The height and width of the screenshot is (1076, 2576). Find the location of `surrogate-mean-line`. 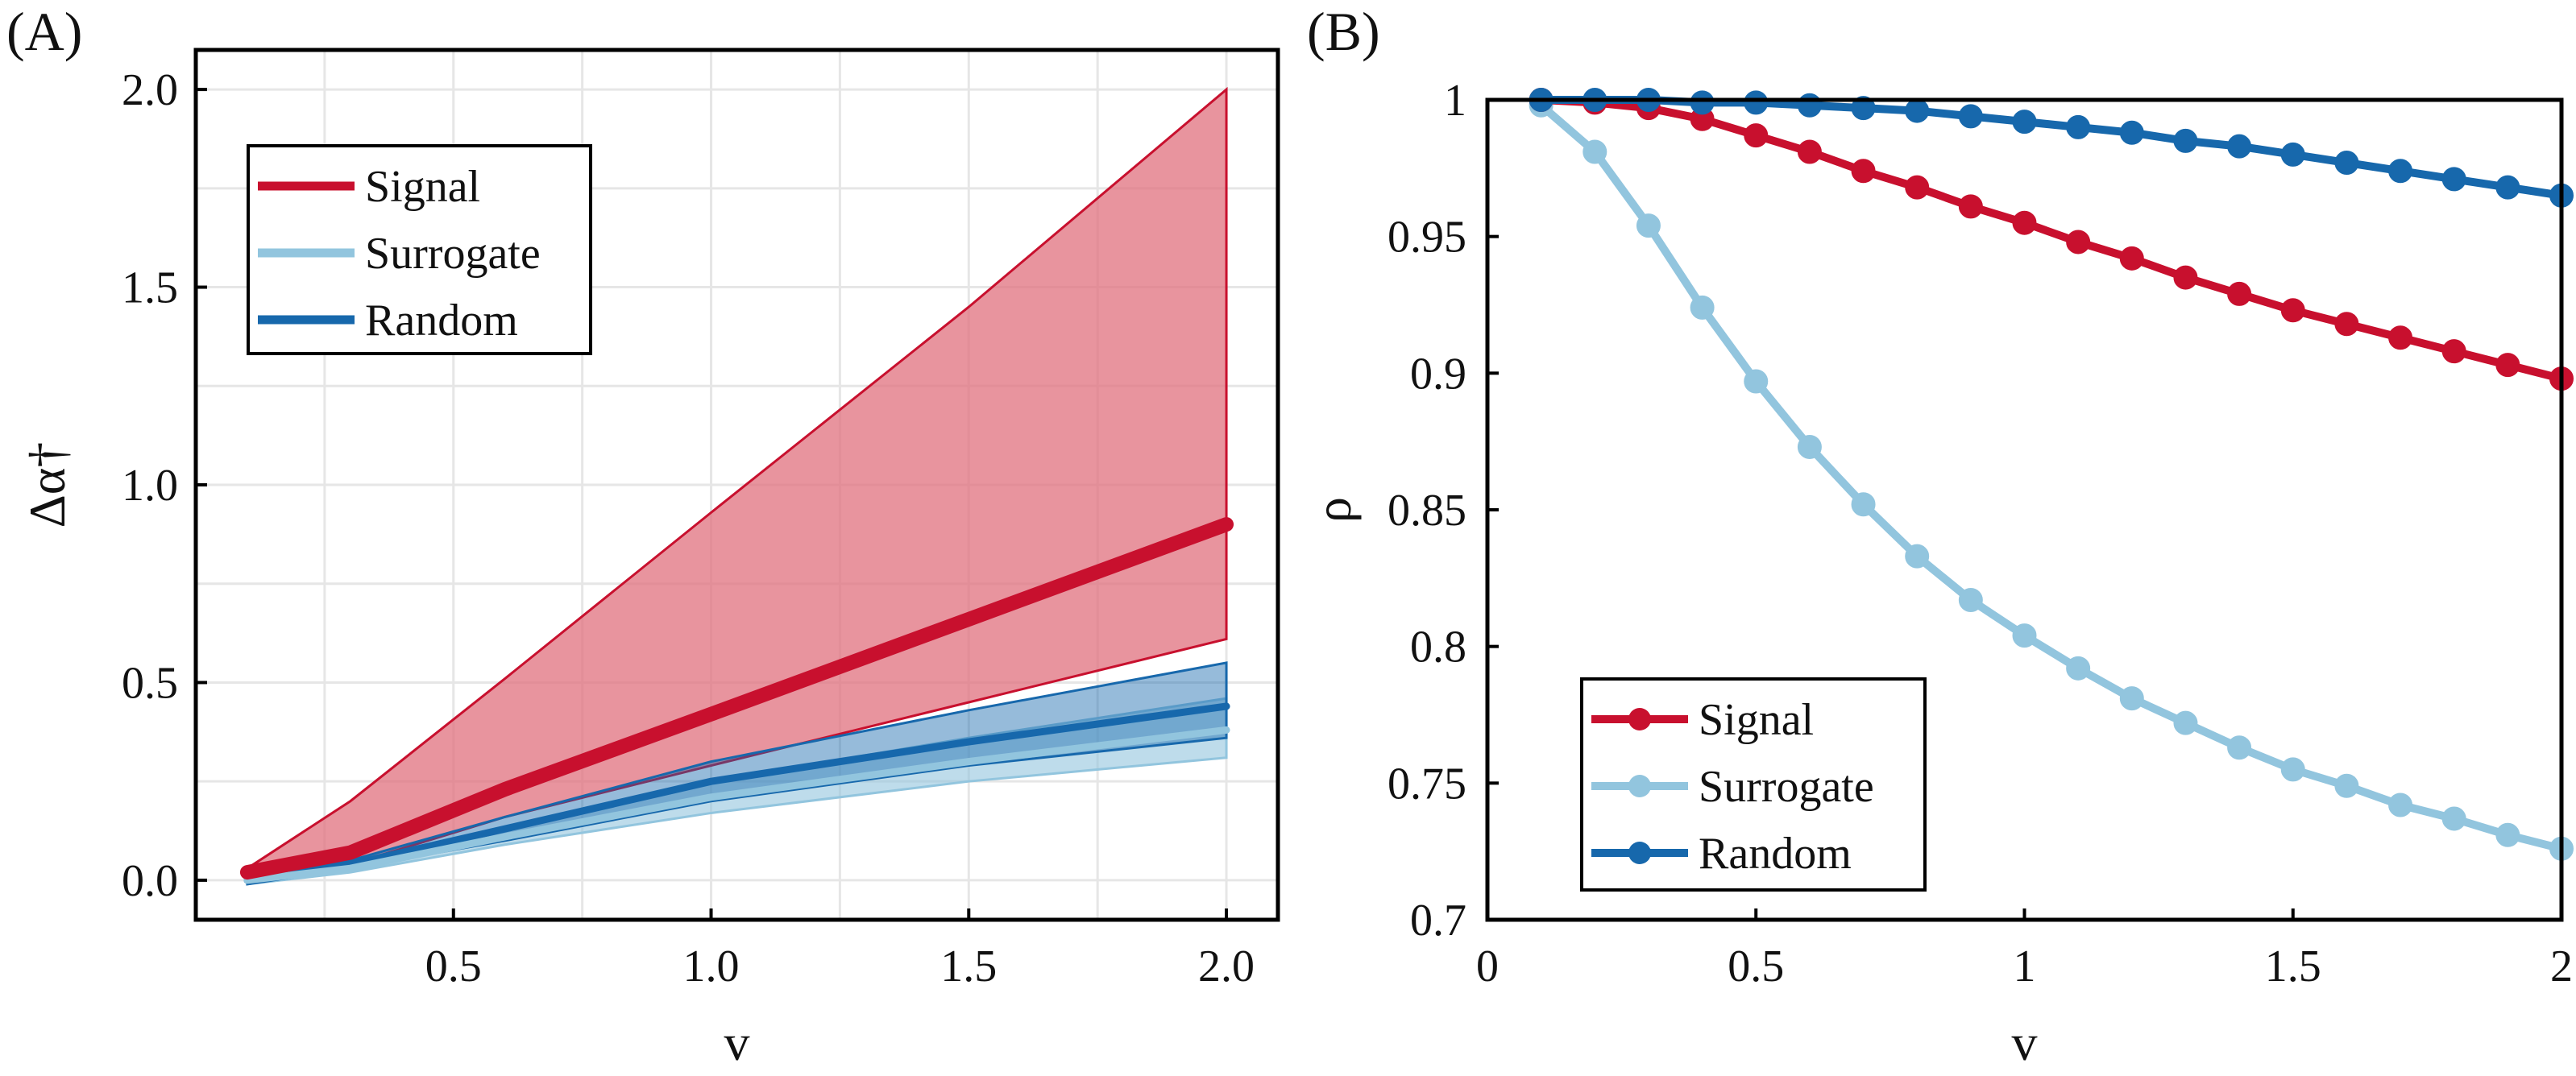

surrogate-mean-line is located at coordinates (736, 805).